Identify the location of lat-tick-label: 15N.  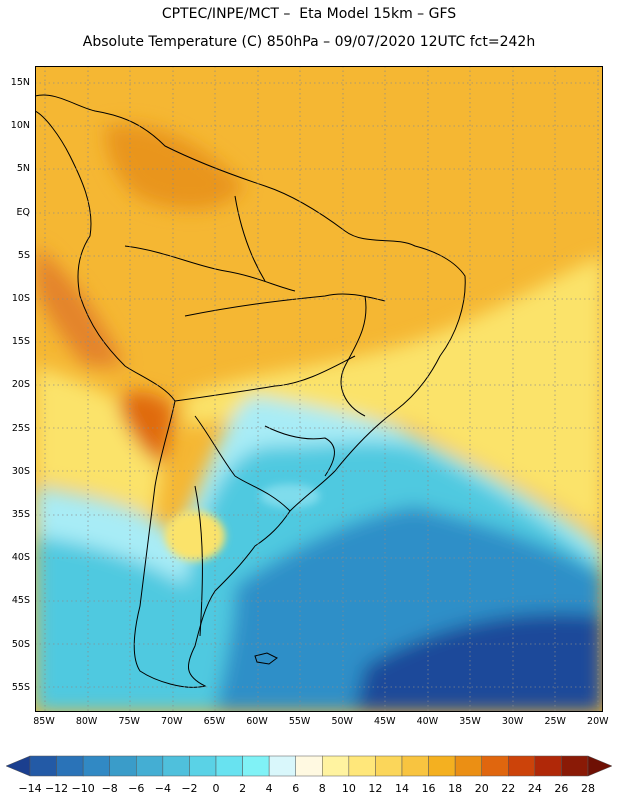
(20, 82).